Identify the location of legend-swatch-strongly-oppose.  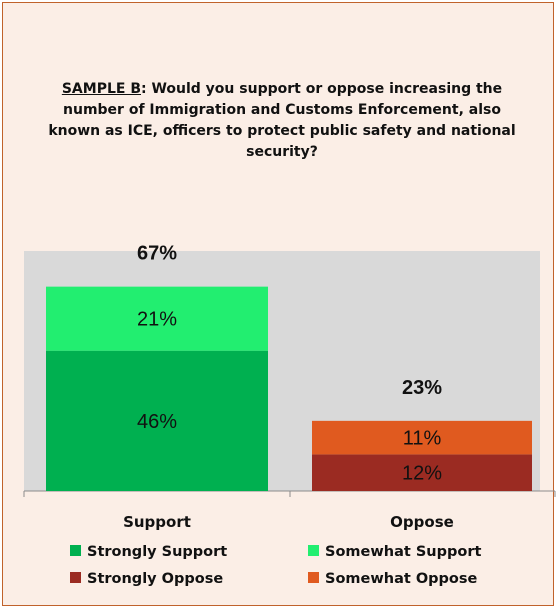
(75, 577).